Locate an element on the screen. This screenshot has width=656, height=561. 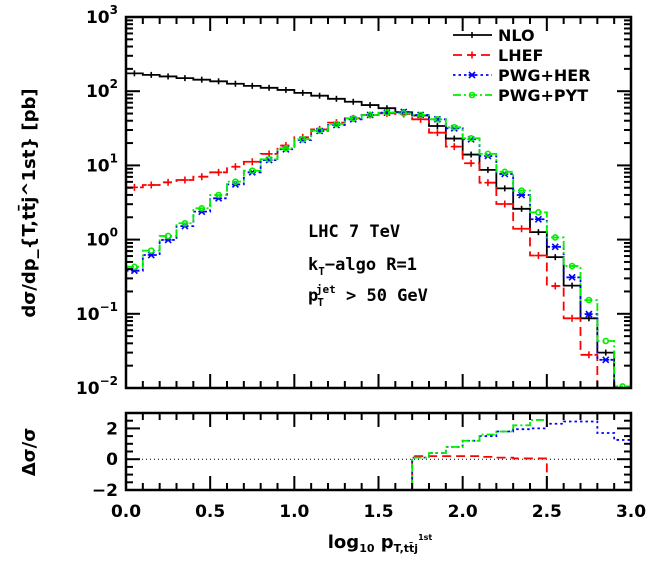
x-tick-label: 1.5 is located at coordinates (378, 512).